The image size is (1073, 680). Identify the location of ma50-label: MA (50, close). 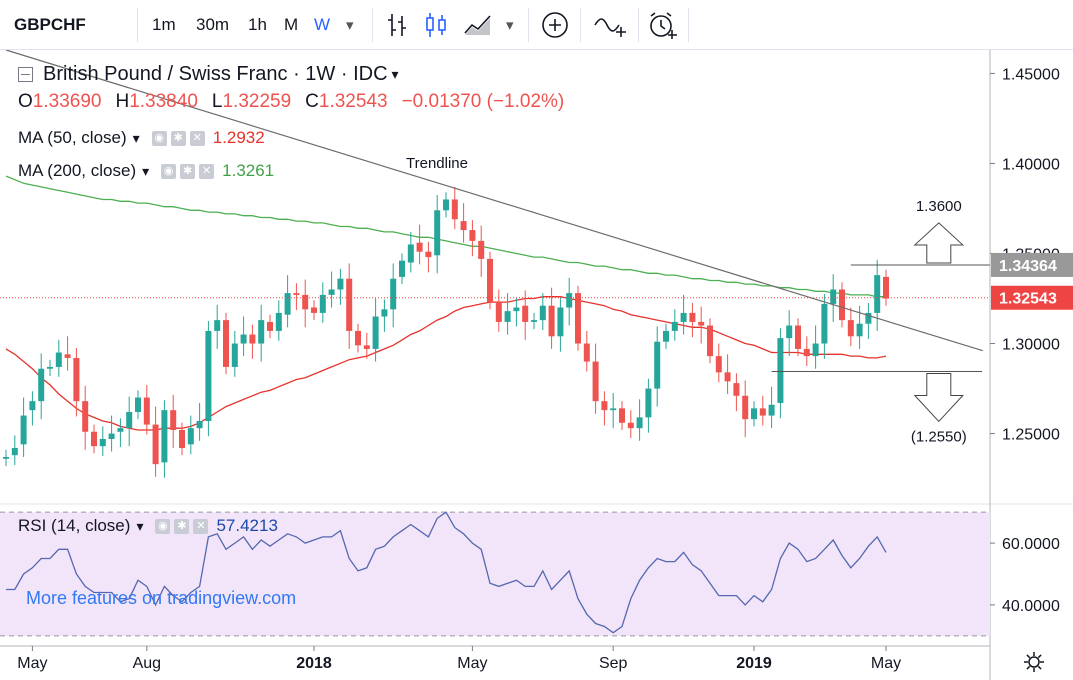
(72, 137).